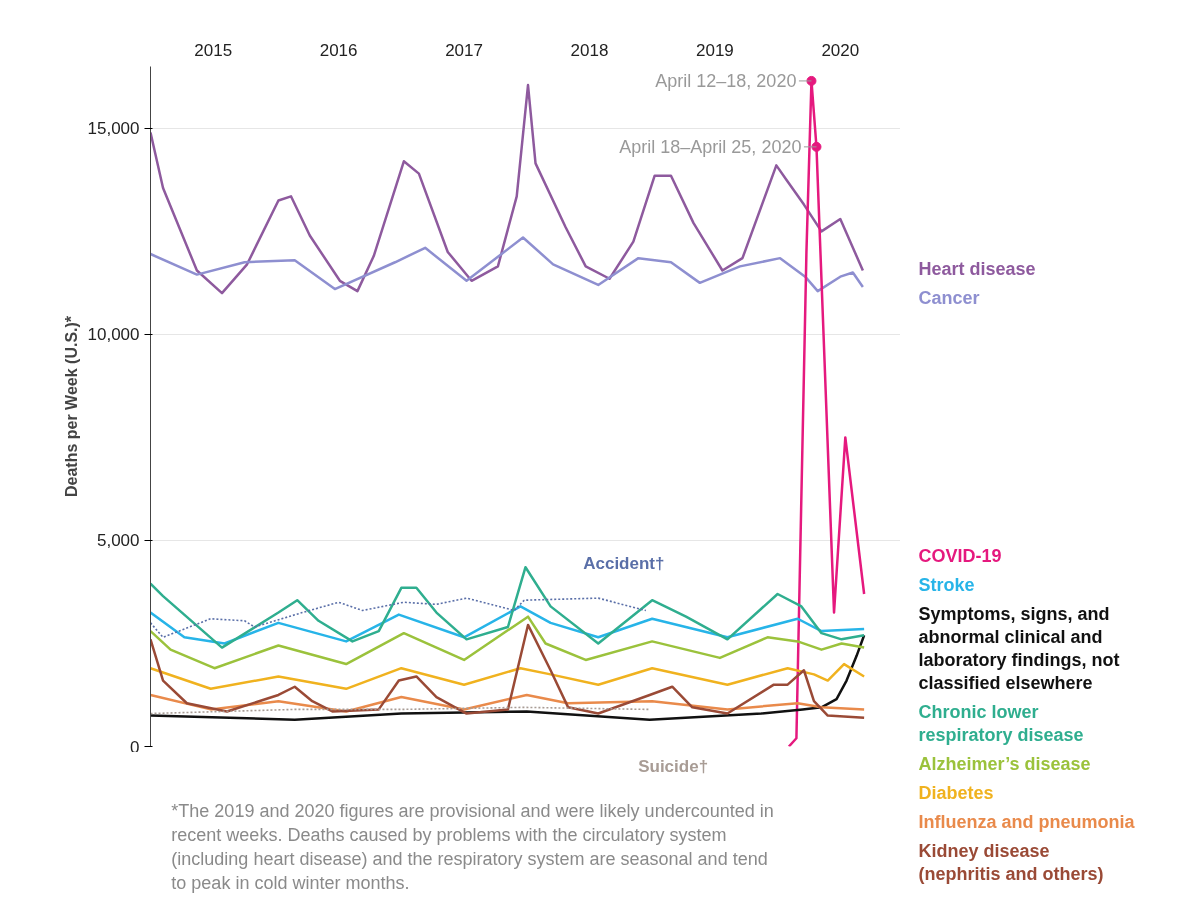 This screenshot has height=911, width=1188. I want to click on annotation: April 12–18, 2020, so click(726, 80).